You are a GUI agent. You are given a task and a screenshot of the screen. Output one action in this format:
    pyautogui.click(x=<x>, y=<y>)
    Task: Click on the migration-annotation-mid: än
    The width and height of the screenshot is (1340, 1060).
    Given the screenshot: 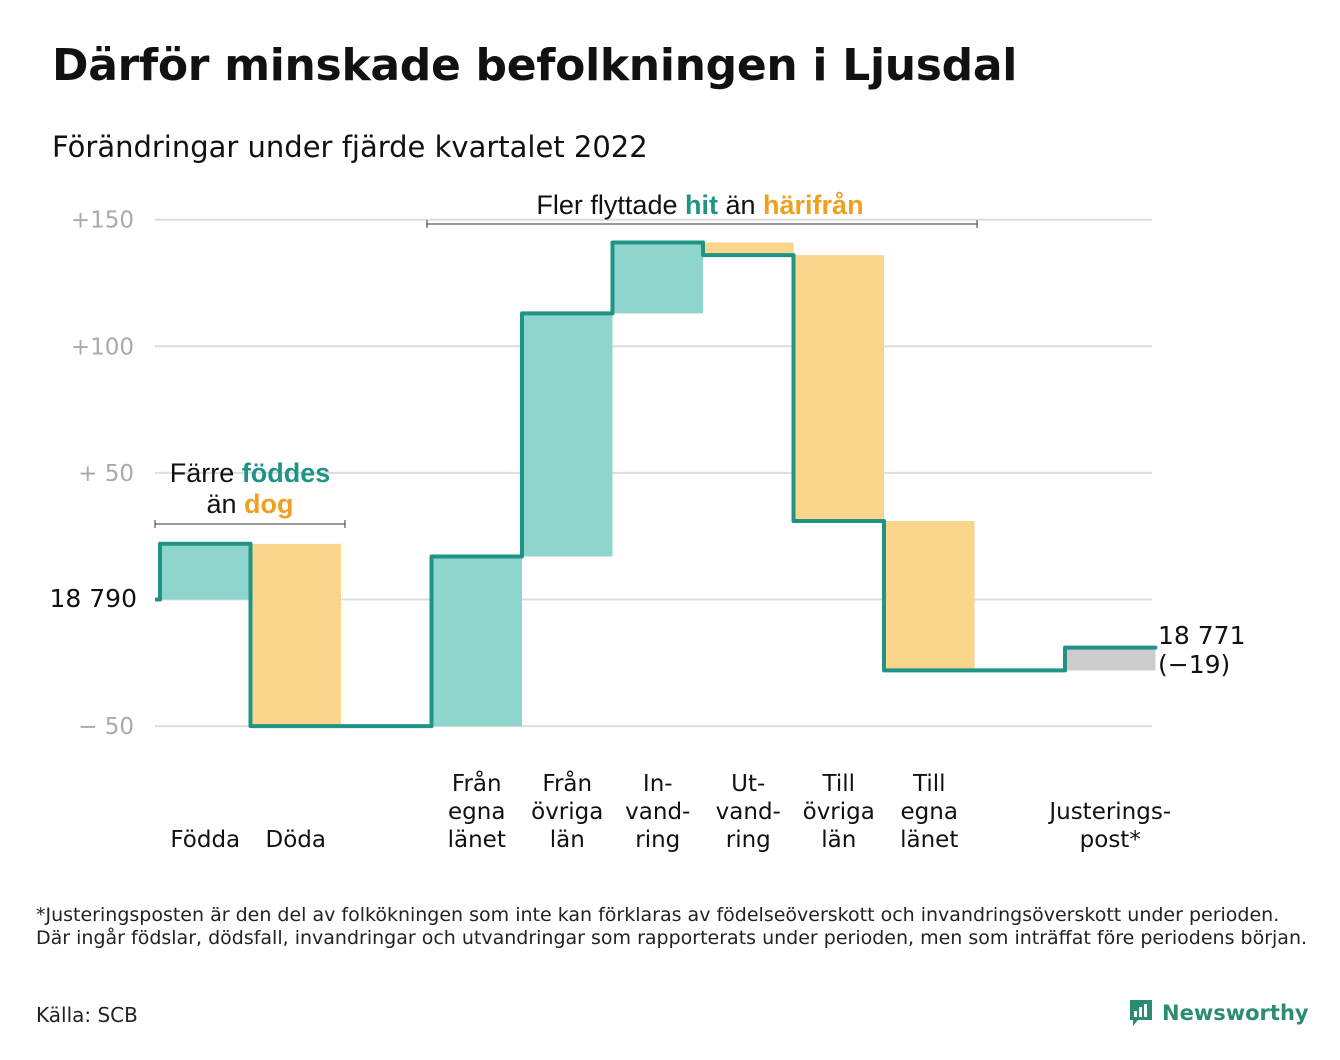 What is the action you would take?
    pyautogui.click(x=740, y=205)
    